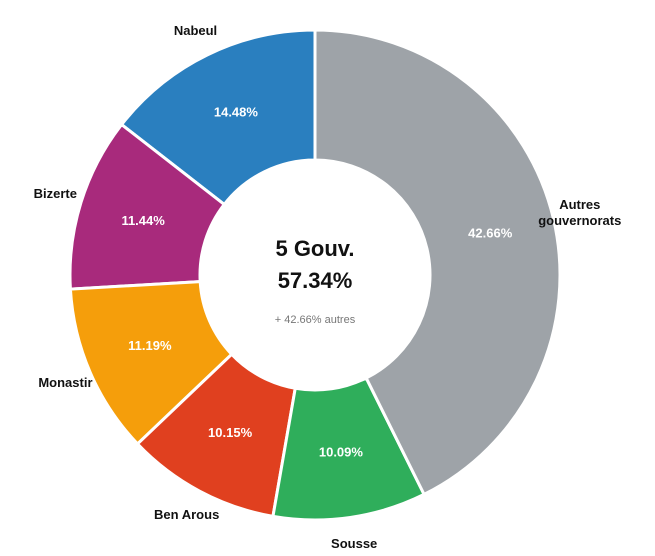  I want to click on category-label: Sousse, so click(354, 544).